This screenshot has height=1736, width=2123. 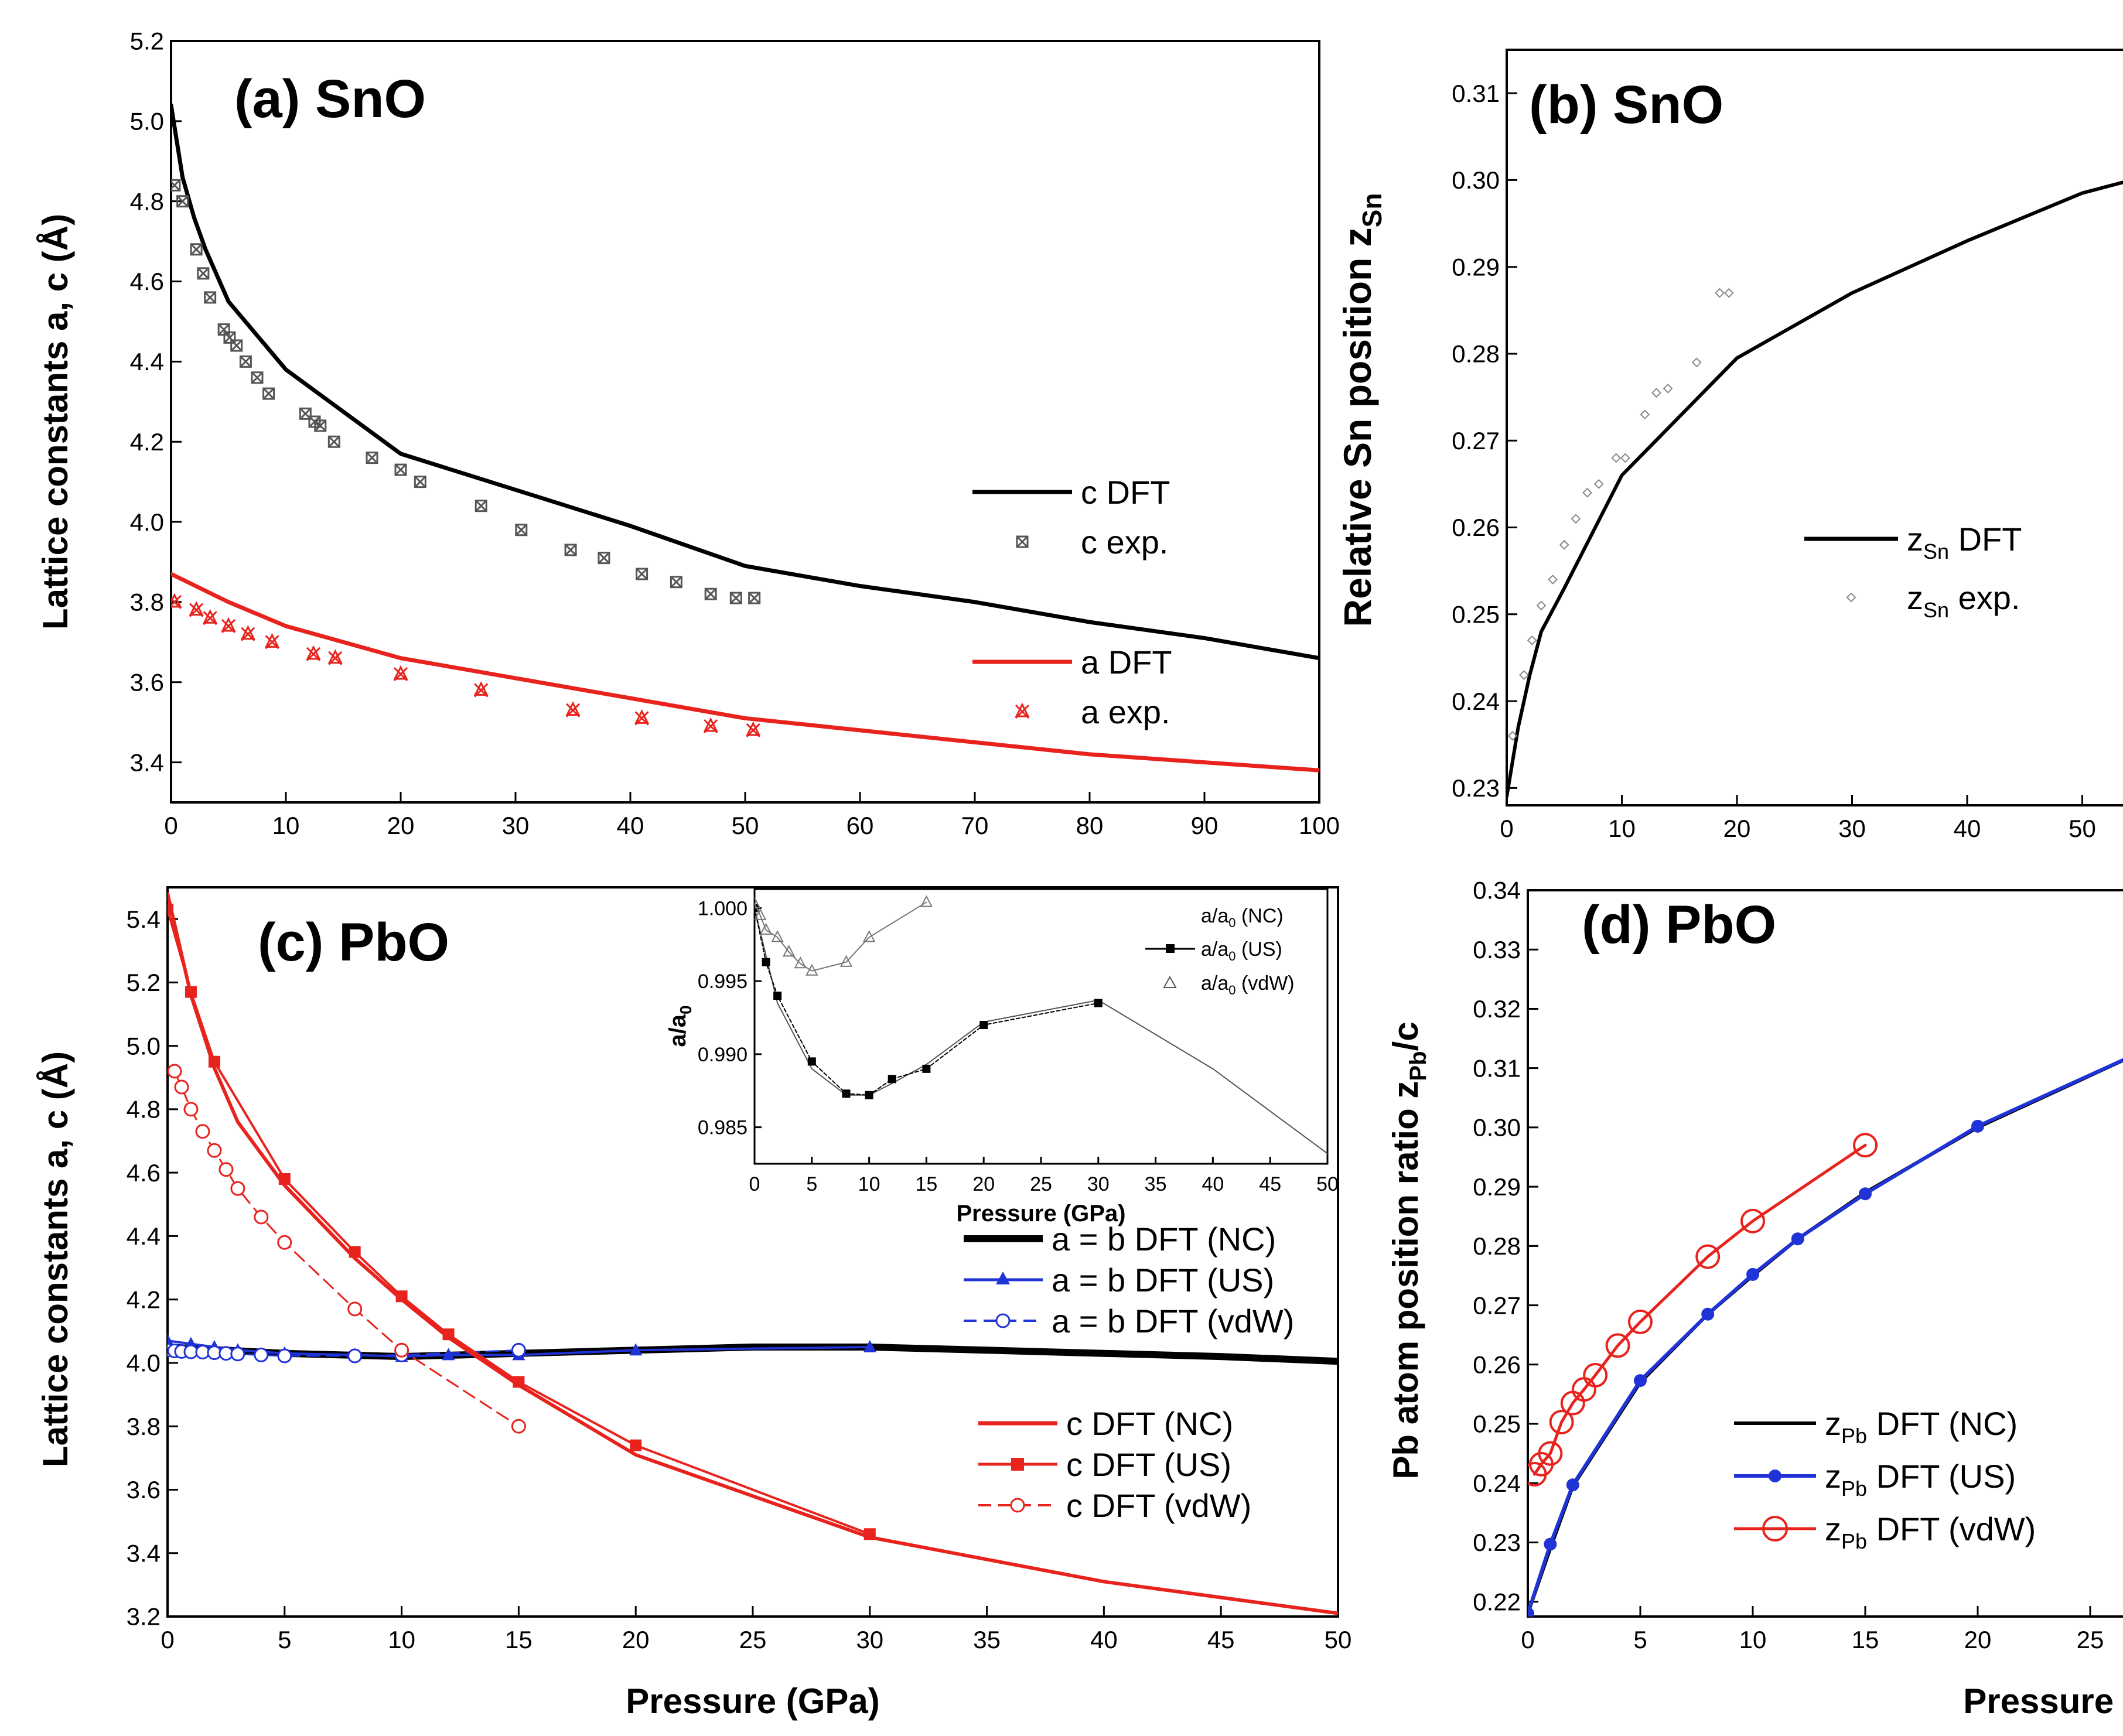 What do you see at coordinates (1270, 1184) in the screenshot?
I see `x-tick-label: 45` at bounding box center [1270, 1184].